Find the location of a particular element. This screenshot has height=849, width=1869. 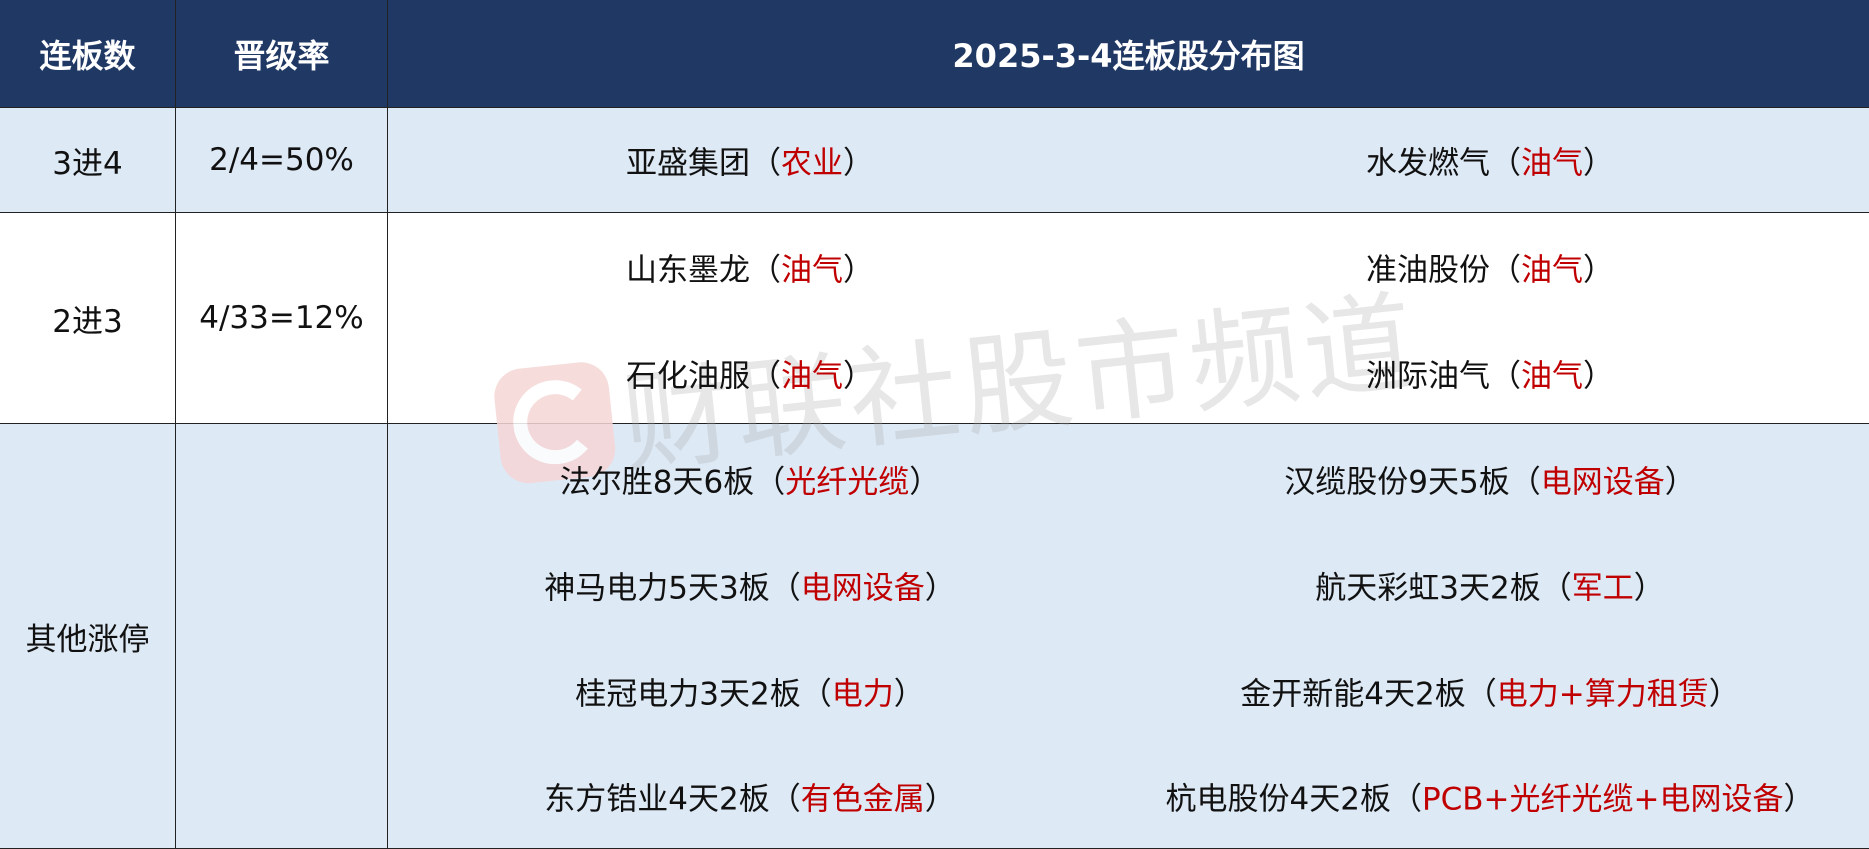

stock-item: 水发燃气（油气） is located at coordinates (1490, 160).